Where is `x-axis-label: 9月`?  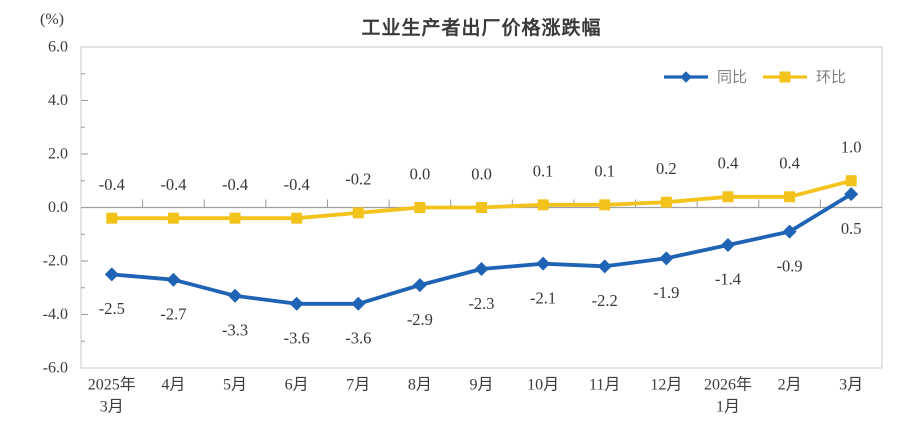
x-axis-label: 9月 is located at coordinates (481, 385).